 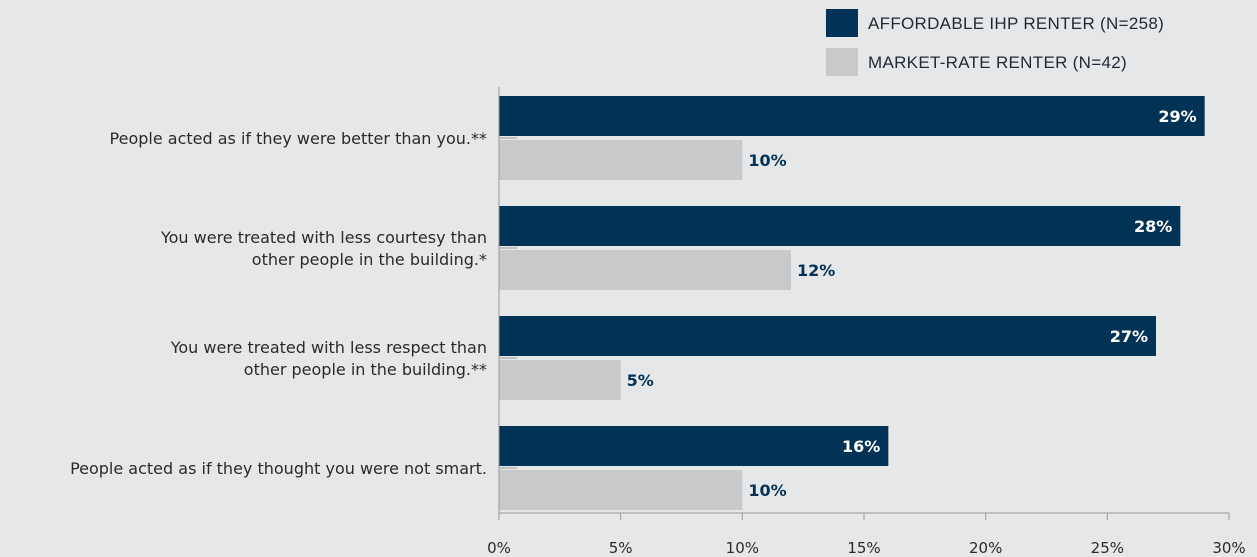 I want to click on value-label-s1-c3: 27%, so click(x=1129, y=336).